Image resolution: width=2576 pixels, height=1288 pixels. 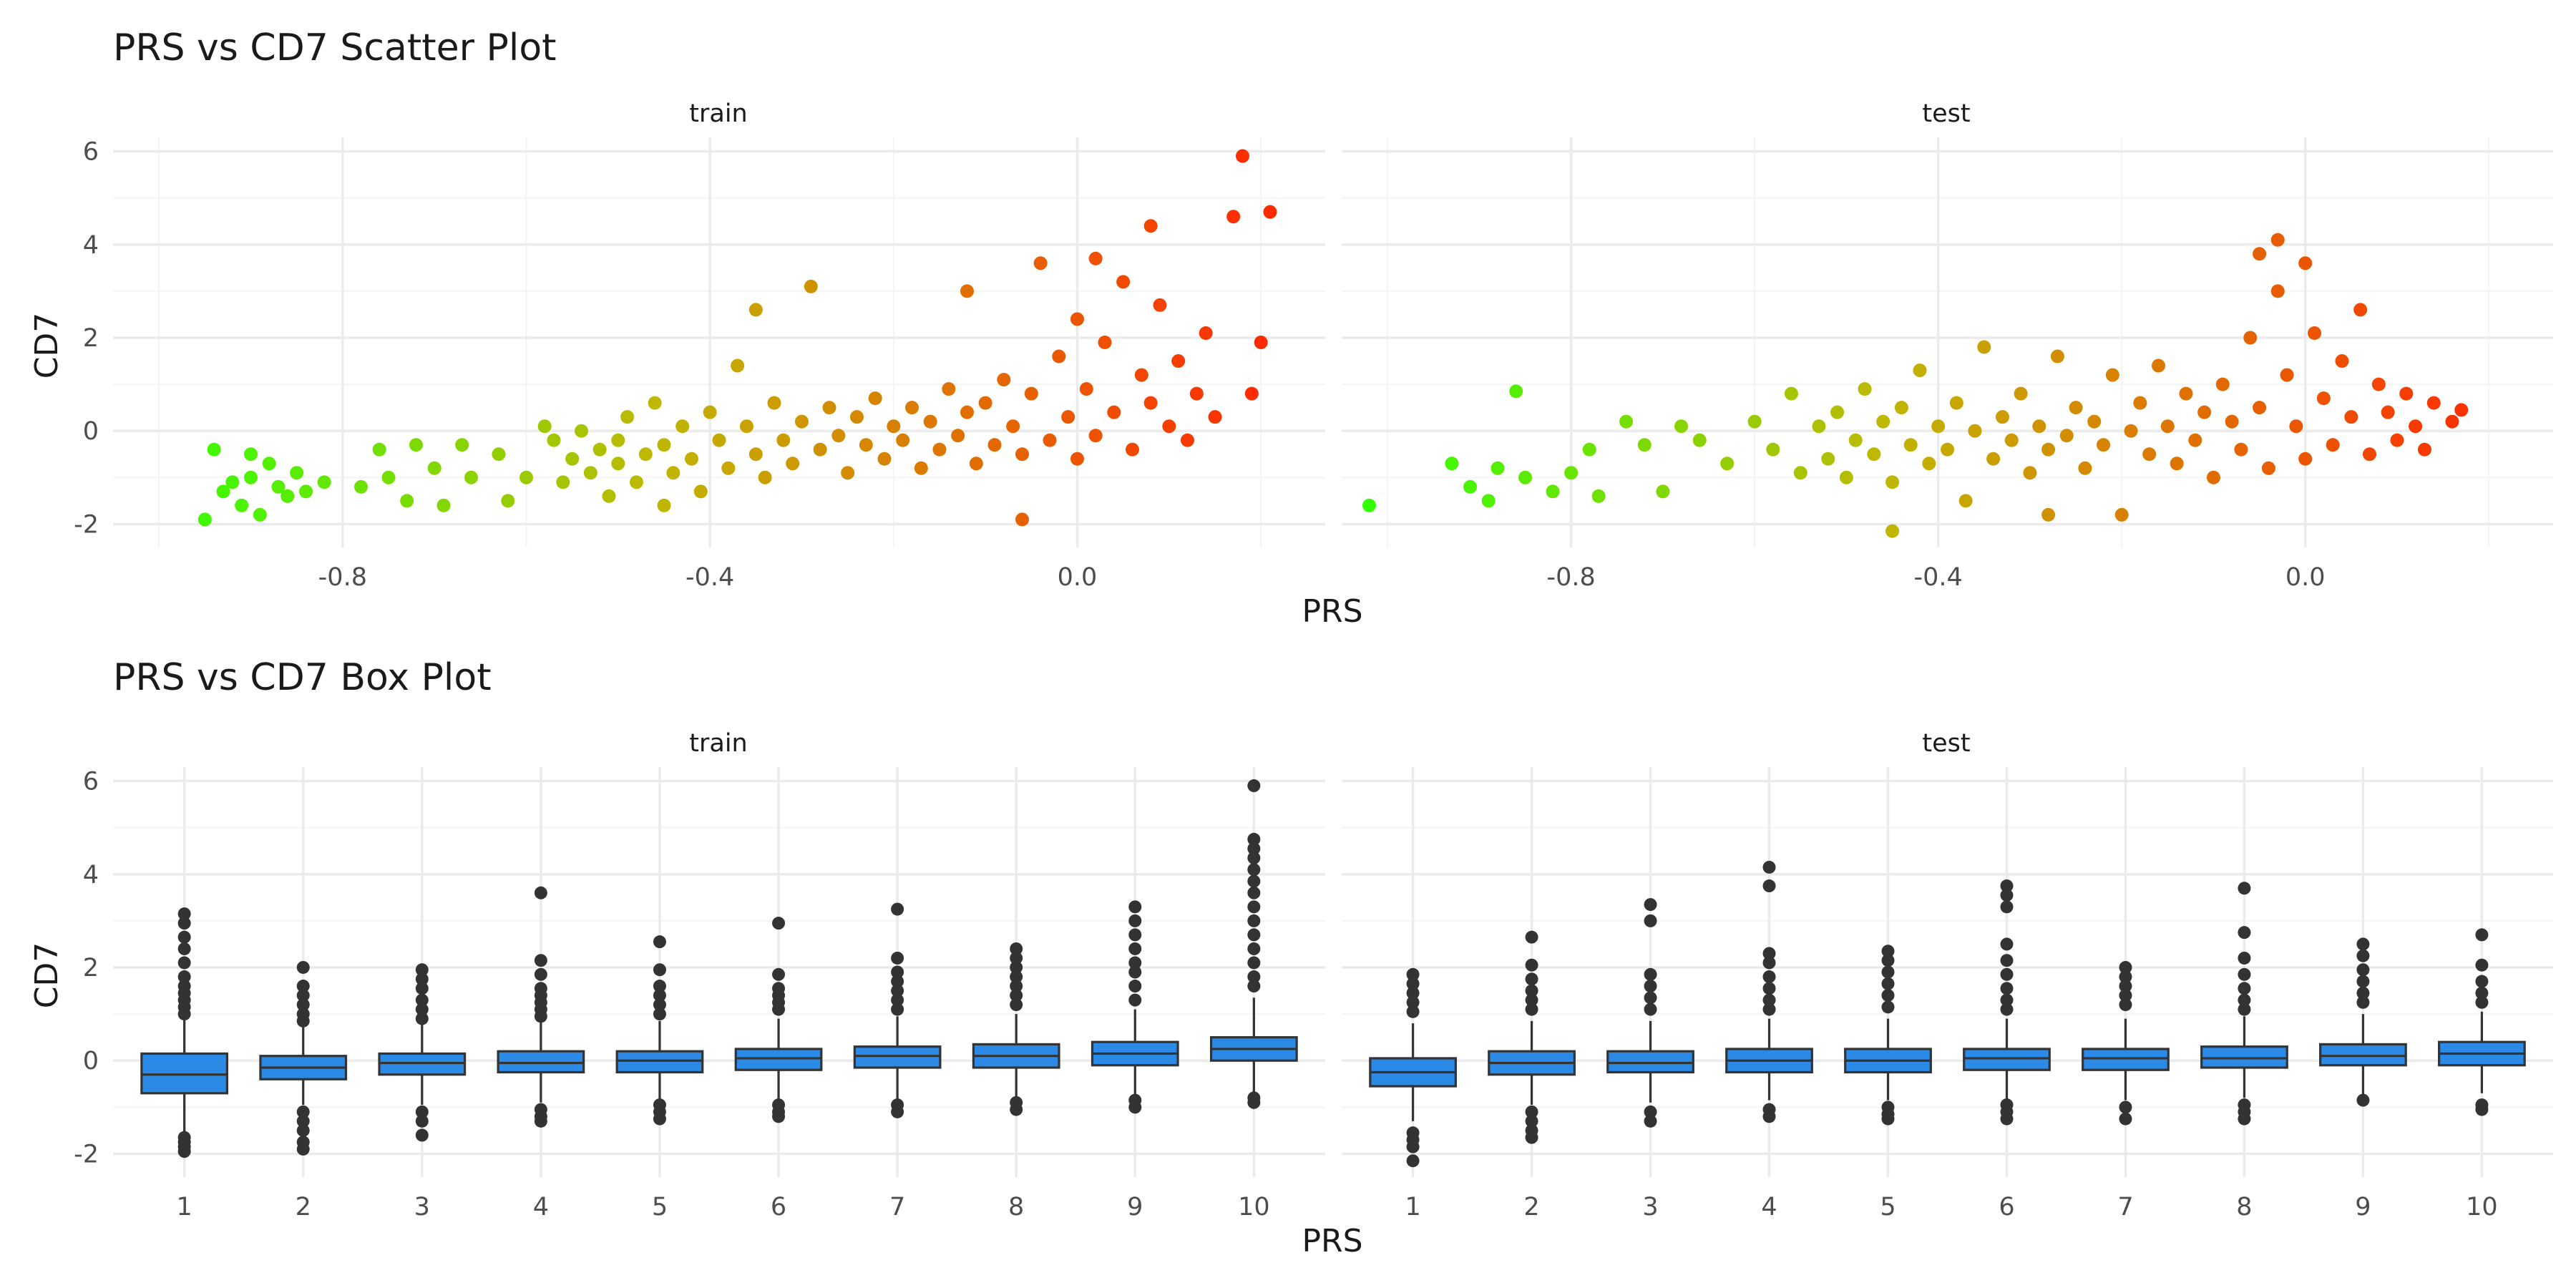 What do you see at coordinates (737, 338) in the screenshot?
I see `scatter-panel-train` at bounding box center [737, 338].